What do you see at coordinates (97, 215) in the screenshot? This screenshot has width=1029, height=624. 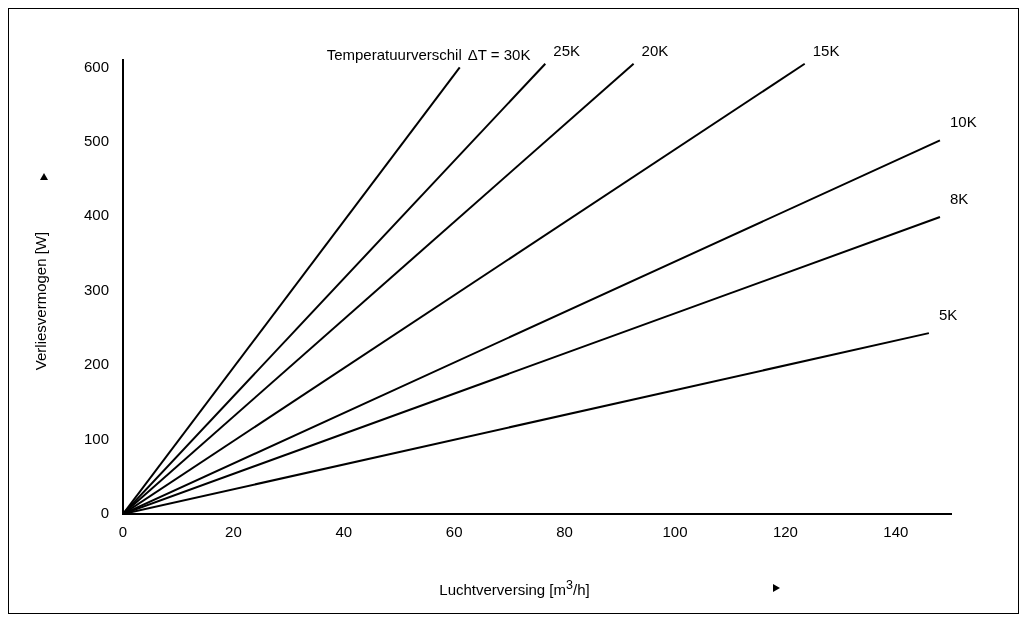 I see `y-tick-label: 400` at bounding box center [97, 215].